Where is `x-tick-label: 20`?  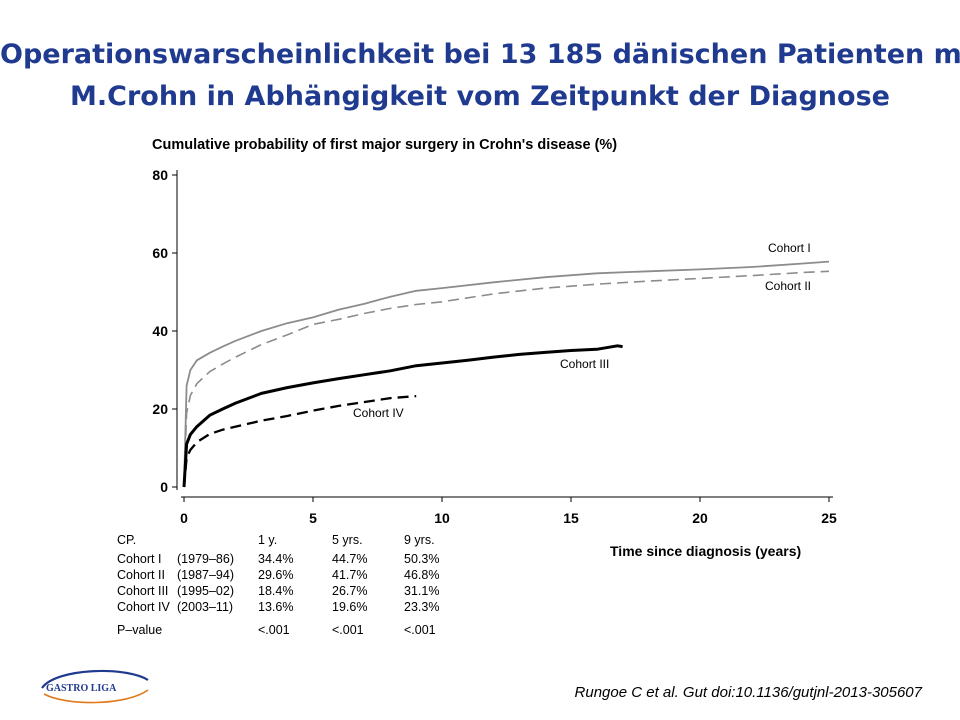
x-tick-label: 20 is located at coordinates (700, 518).